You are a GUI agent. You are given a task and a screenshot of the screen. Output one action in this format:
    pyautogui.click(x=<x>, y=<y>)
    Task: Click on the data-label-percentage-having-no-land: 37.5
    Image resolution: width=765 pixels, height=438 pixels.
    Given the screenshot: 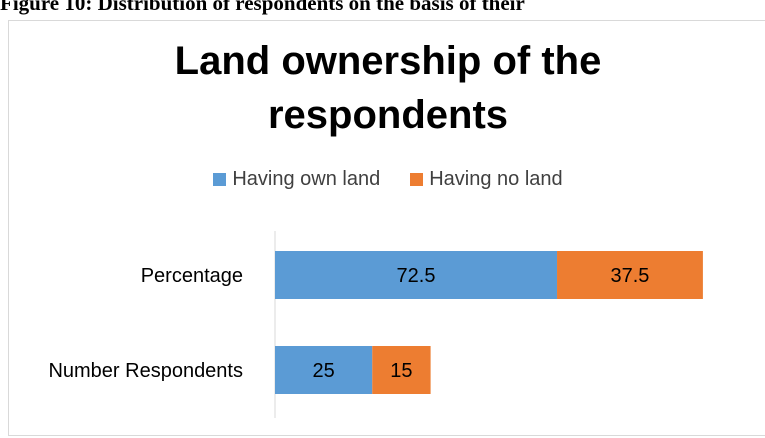 What is the action you would take?
    pyautogui.click(x=629, y=276)
    